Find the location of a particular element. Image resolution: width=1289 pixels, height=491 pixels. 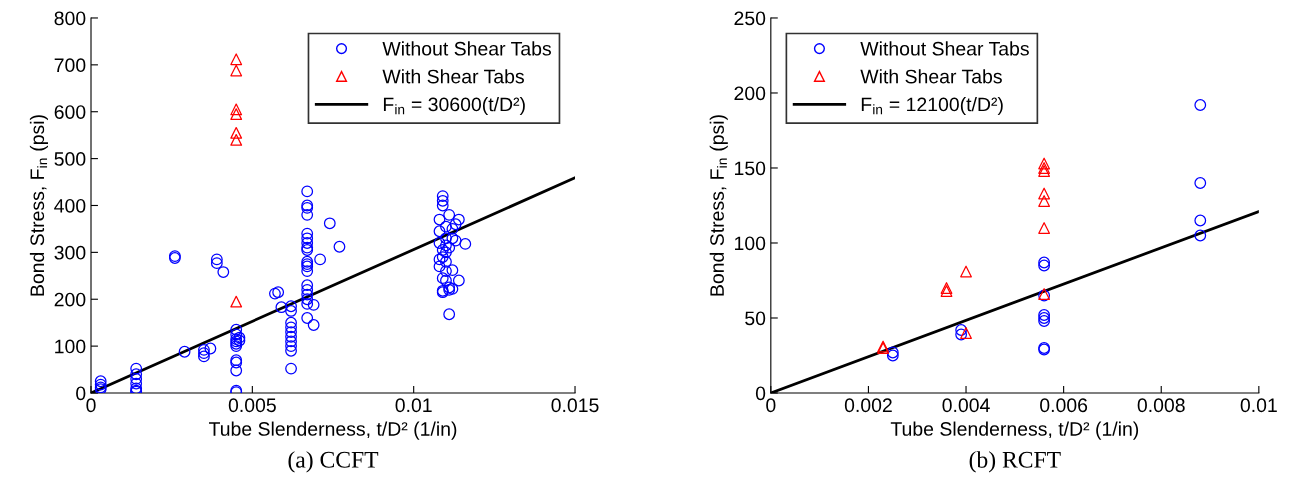

legend-label: F$_{in}$ = 12100(t/D²) is located at coordinates (932, 106).